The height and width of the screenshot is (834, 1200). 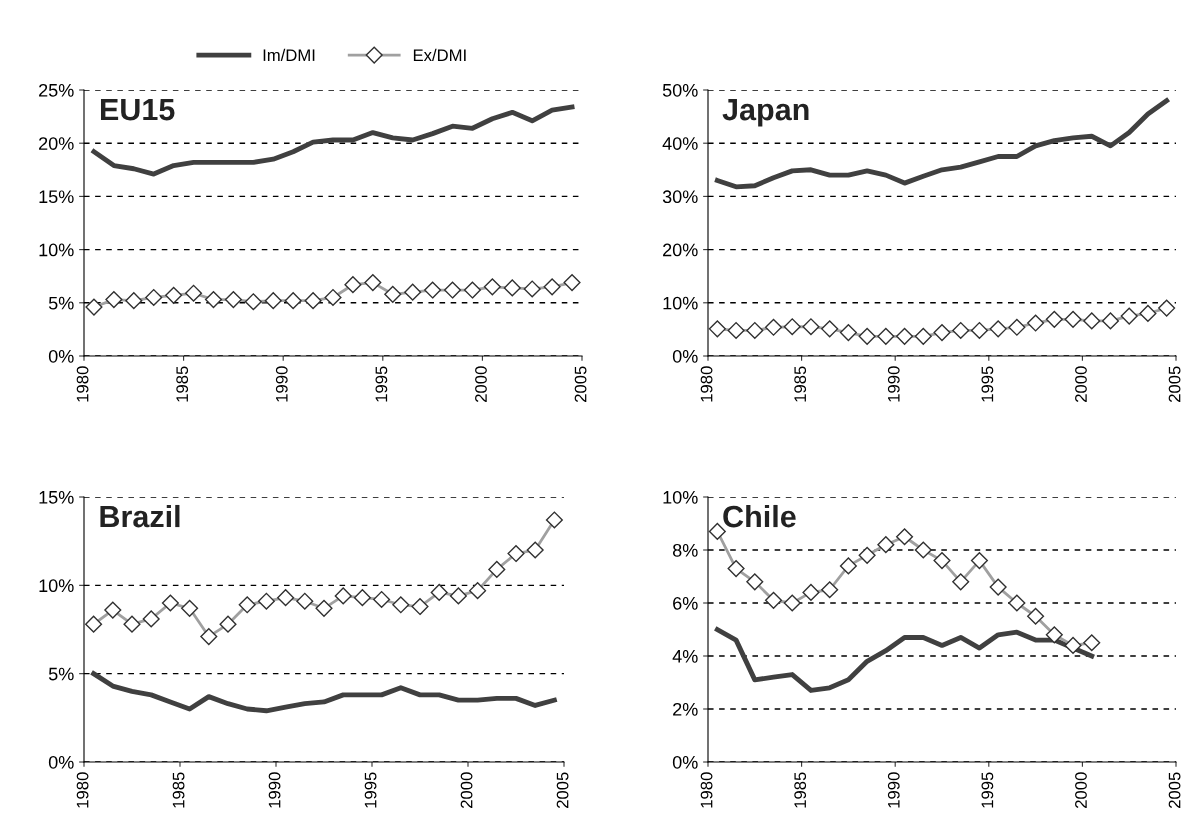 I want to click on y-tick-label: 50%, so click(x=680, y=90).